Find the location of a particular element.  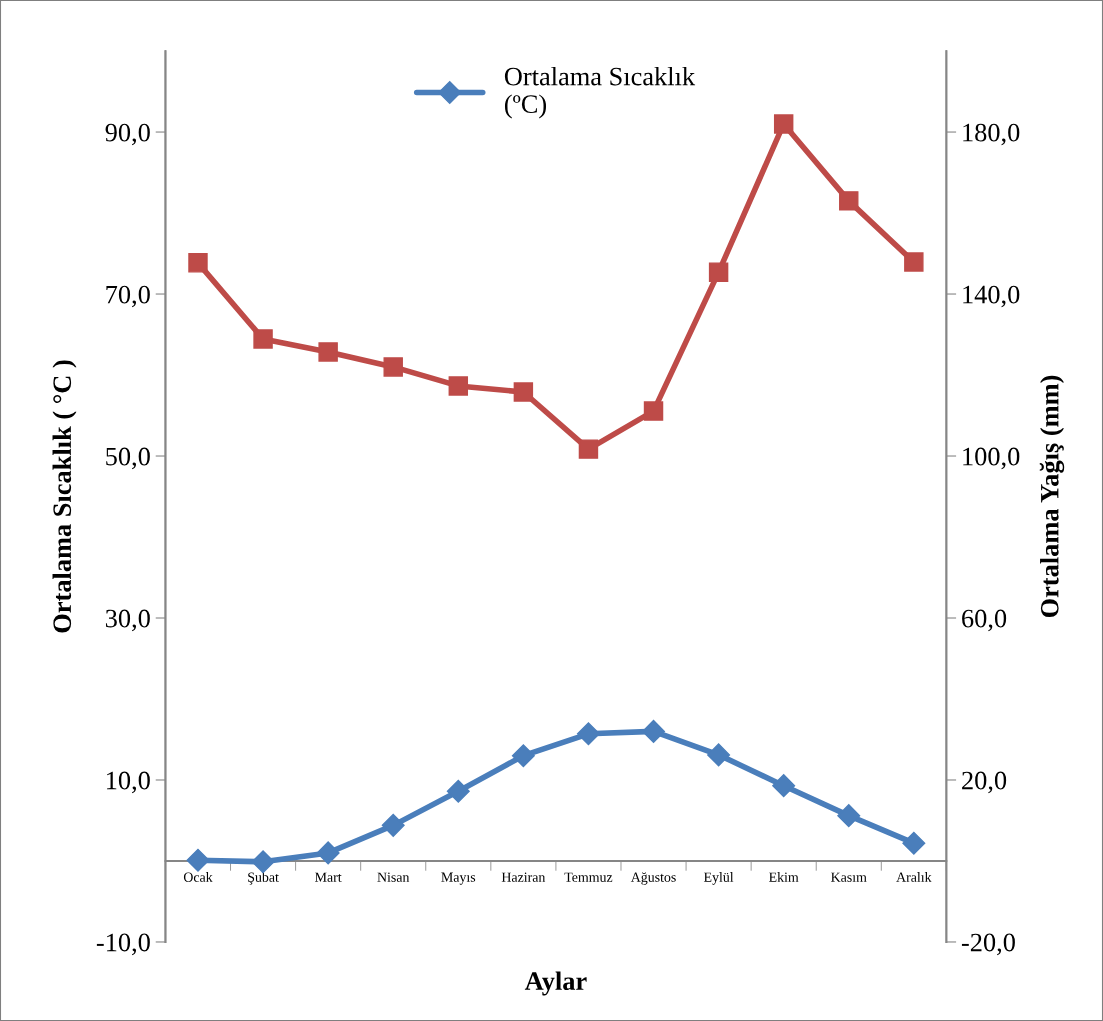

y2-tick-label: 180,0 is located at coordinates (991, 134).